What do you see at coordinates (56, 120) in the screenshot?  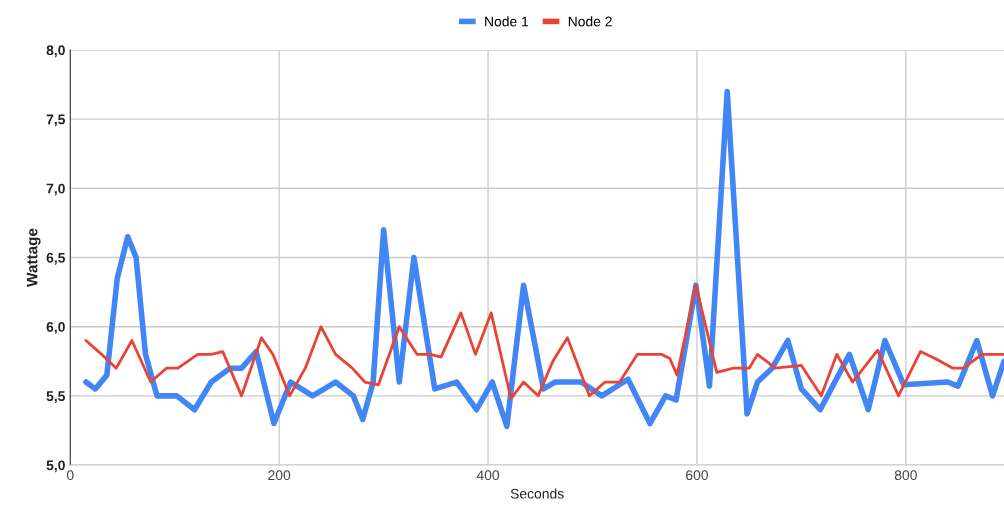 I see `y-tick-label: 7,5` at bounding box center [56, 120].